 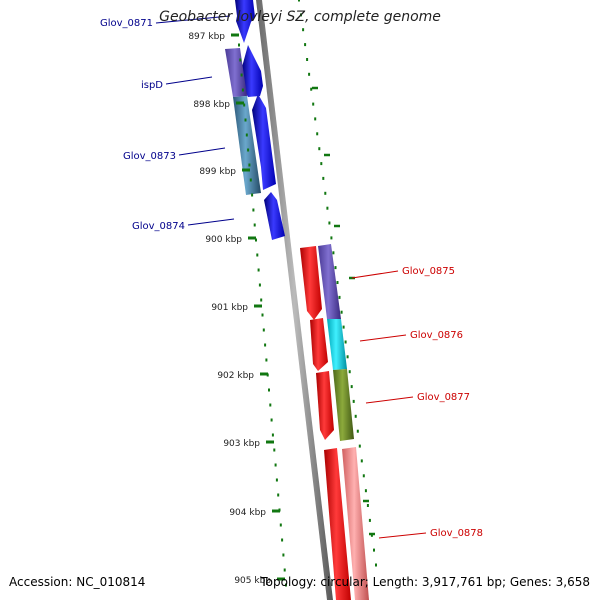 What do you see at coordinates (436, 335) in the screenshot?
I see `gene-label: Glov_0876` at bounding box center [436, 335].